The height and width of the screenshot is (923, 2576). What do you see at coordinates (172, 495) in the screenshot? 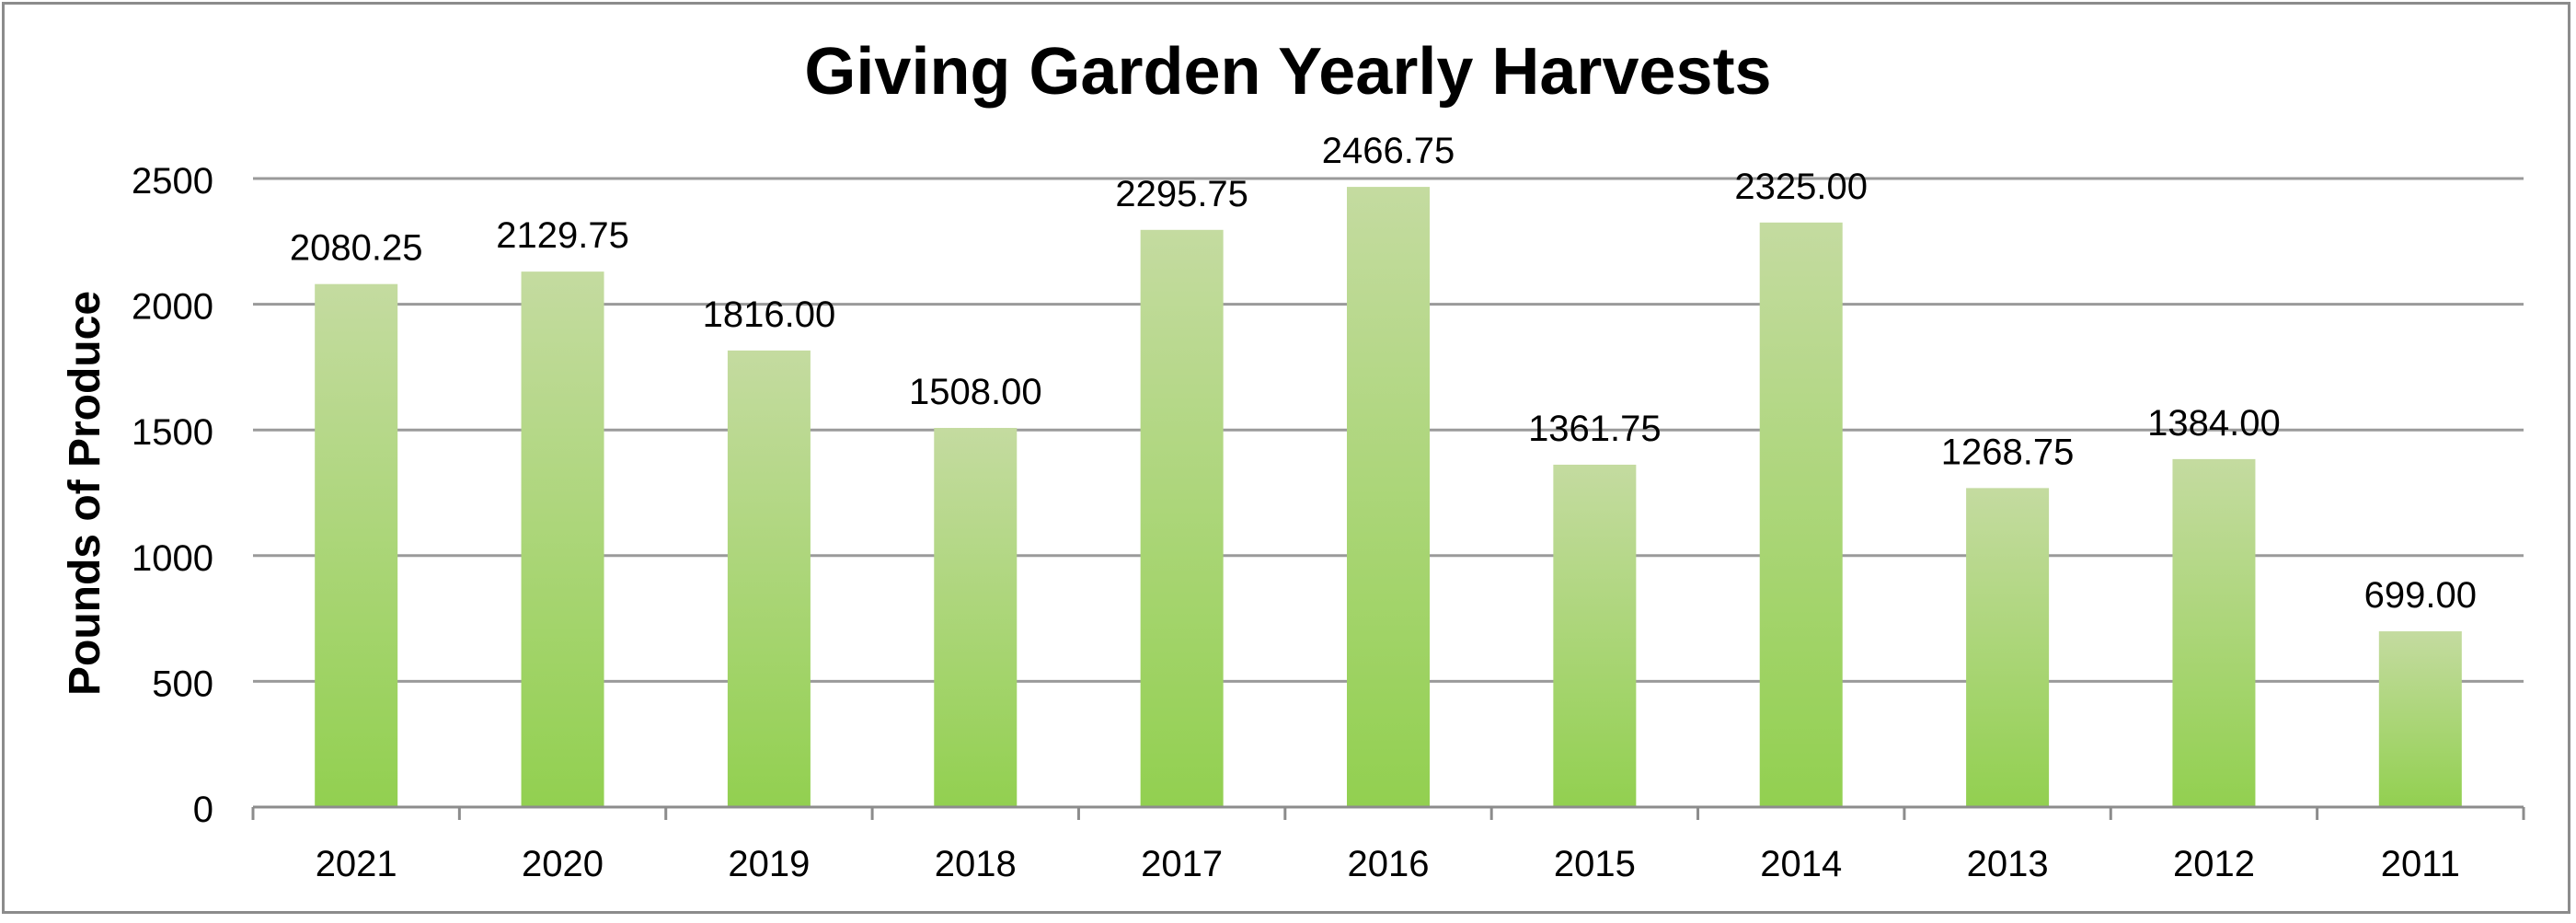
I see `y-tick-labels: 0 500 1000 1500 2000 2500` at bounding box center [172, 495].